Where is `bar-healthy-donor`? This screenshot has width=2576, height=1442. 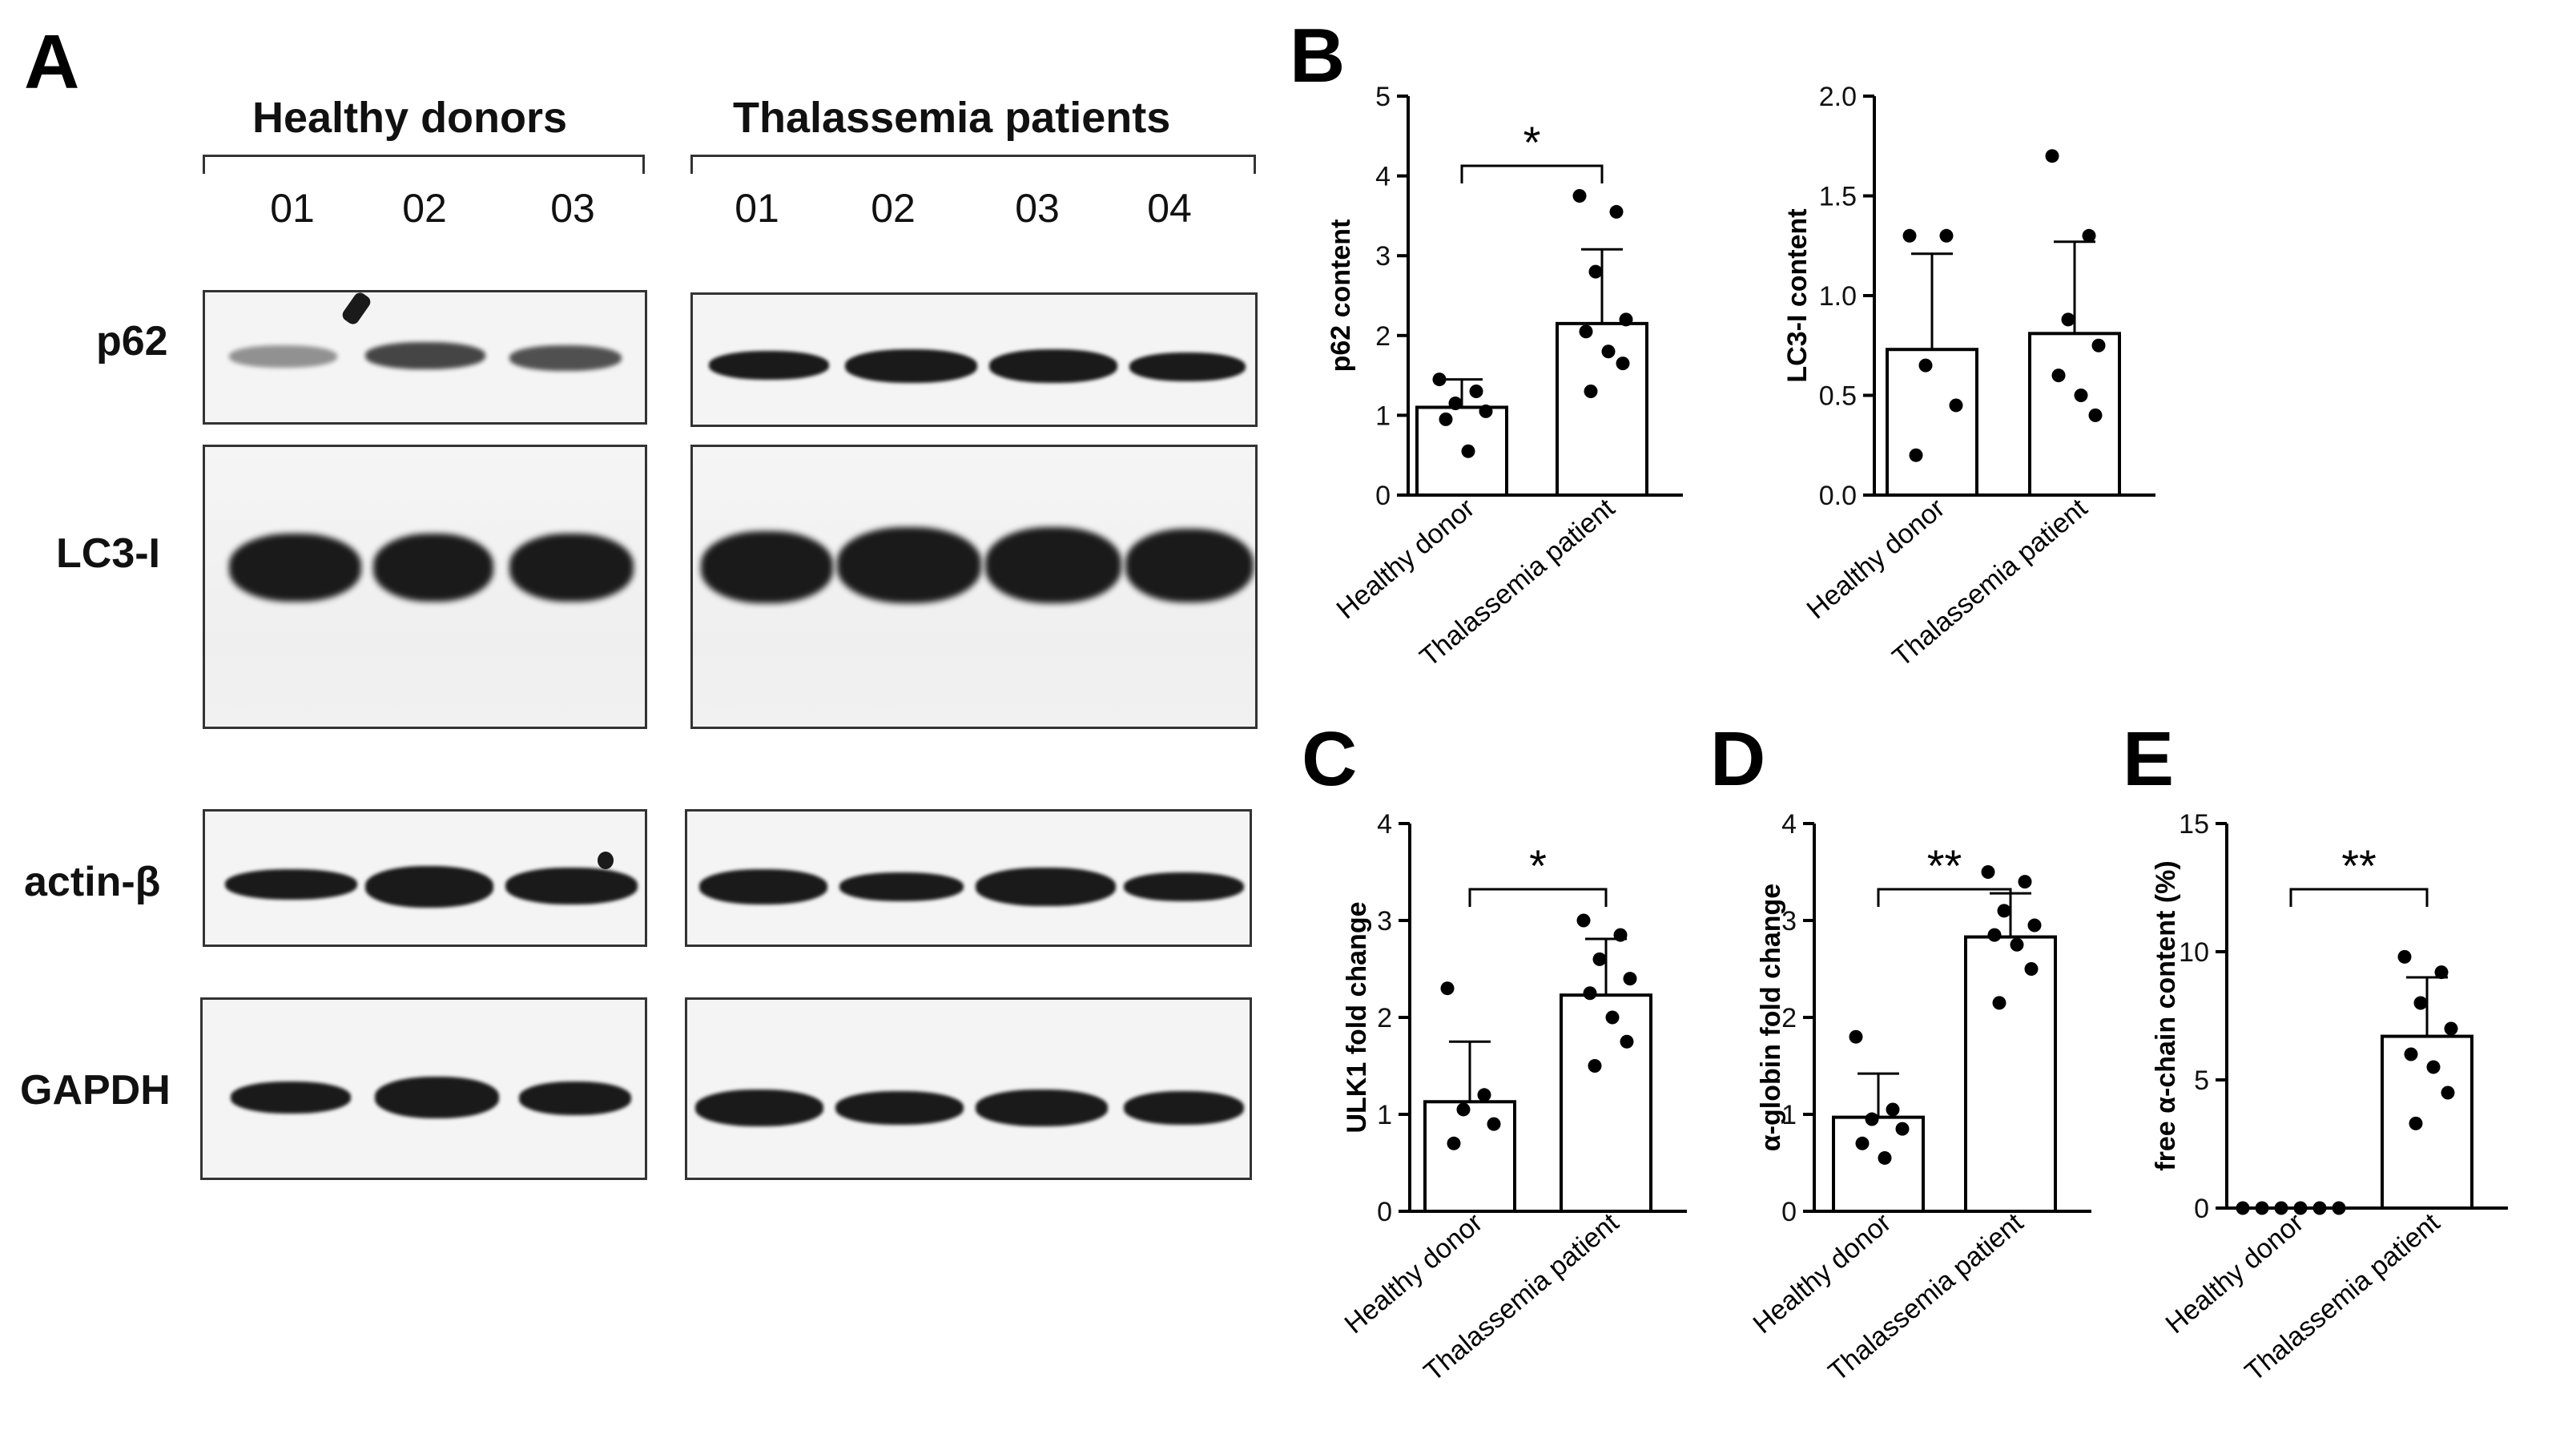 bar-healthy-donor is located at coordinates (1878, 1164).